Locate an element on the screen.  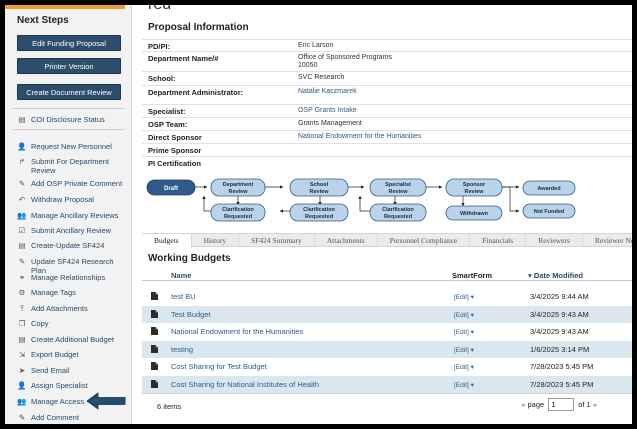
info-value: OSP Grants Intake is located at coordinates (327, 110).